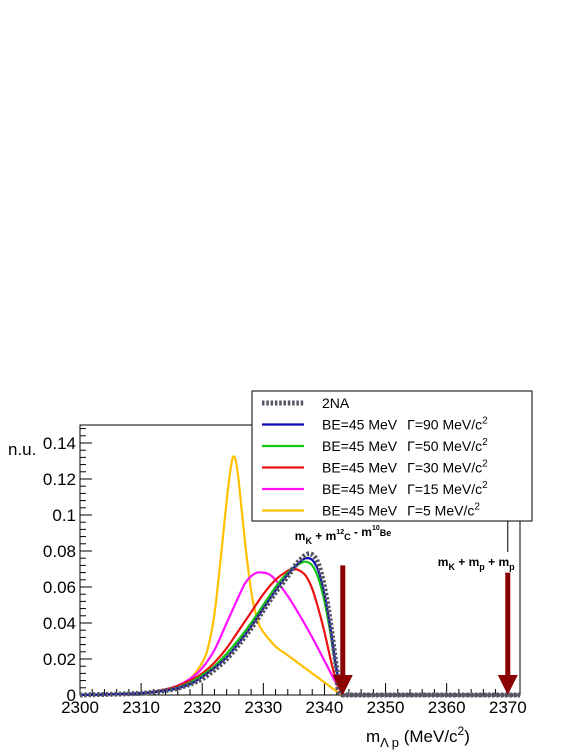 The image size is (581, 752). I want to click on y-tick-label: 0.1, so click(64, 515).